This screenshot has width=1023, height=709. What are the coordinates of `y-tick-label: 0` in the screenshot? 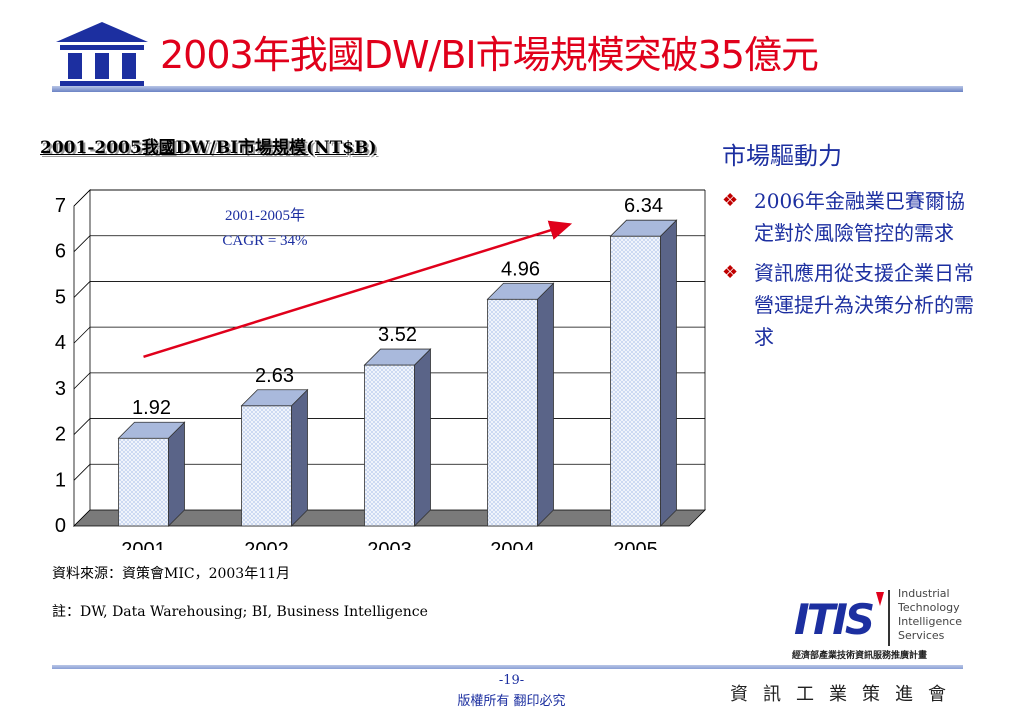 It's located at (60, 526).